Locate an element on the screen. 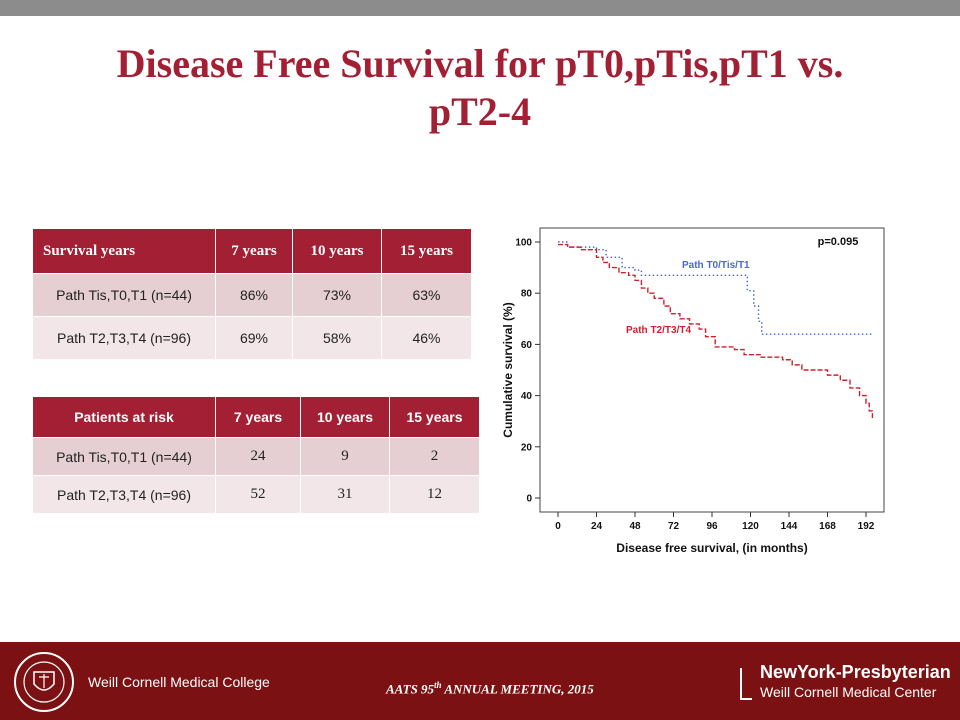  y-tick-label: 100 is located at coordinates (523, 243).